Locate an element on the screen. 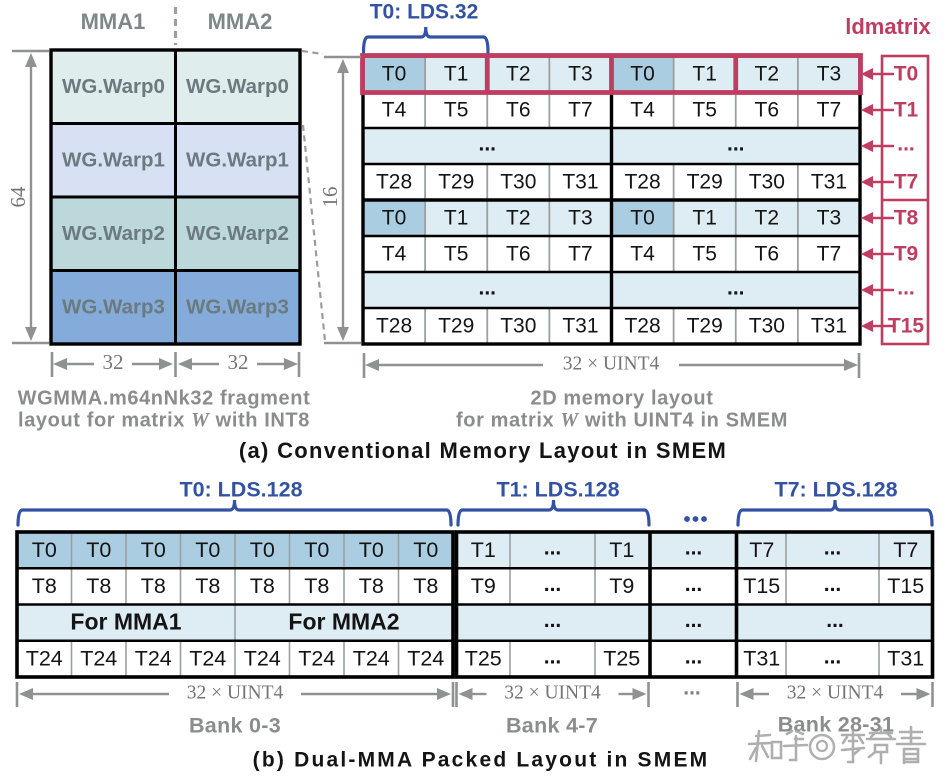 Image resolution: width=948 pixels, height=784 pixels. svg-text: WG.Warp2 is located at coordinates (237, 233).